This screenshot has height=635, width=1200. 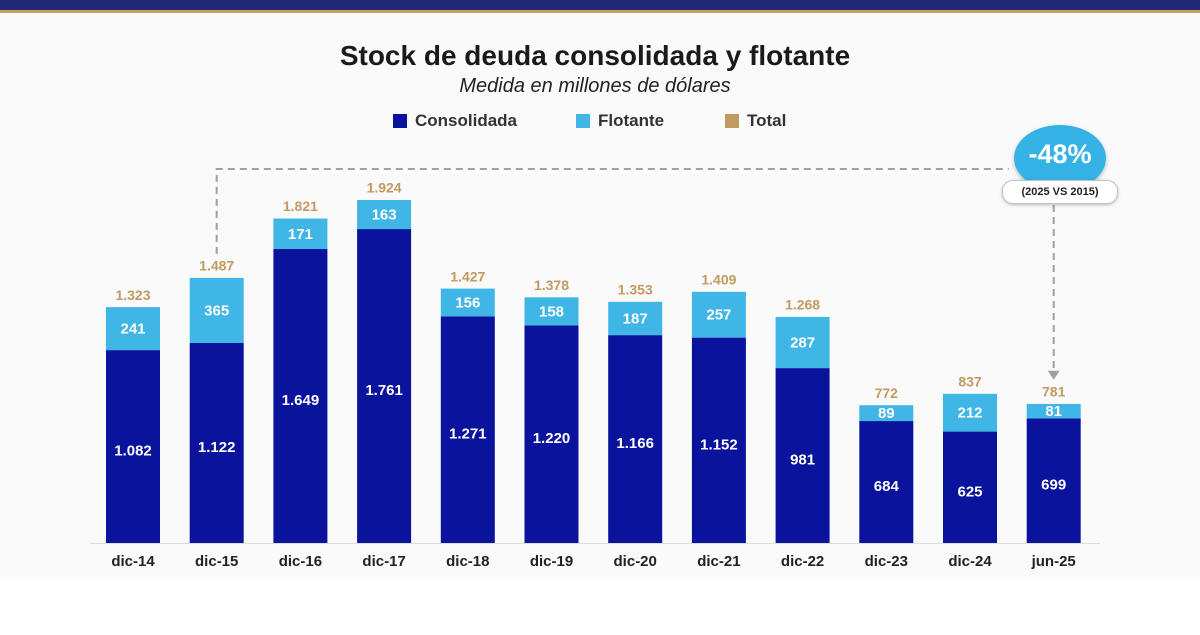 I want to click on legend-item-flotante: Flotante, so click(x=620, y=121).